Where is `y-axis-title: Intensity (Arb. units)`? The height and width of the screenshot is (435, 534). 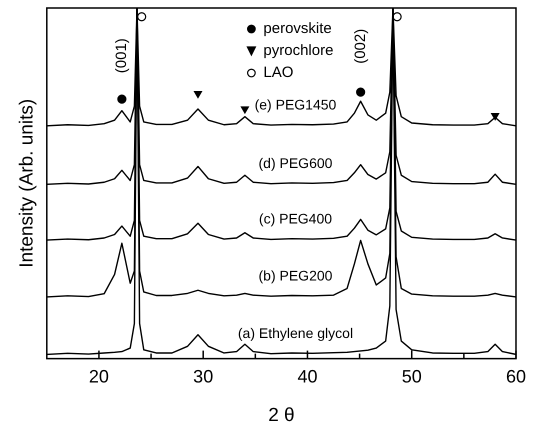 y-axis-title: Intensity (Arb. units) is located at coordinates (27, 183).